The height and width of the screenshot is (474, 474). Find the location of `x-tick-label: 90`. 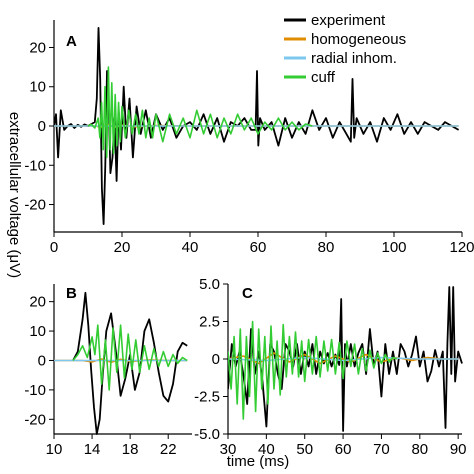

x-tick-label: 90 is located at coordinates (458, 449).